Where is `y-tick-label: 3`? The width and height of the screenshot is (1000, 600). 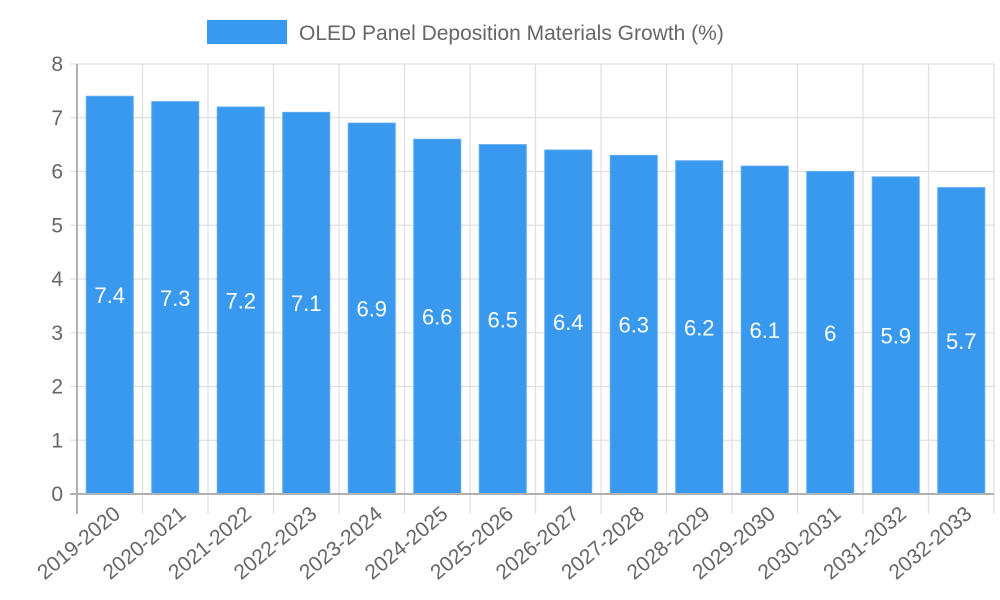 y-tick-label: 3 is located at coordinates (57, 333).